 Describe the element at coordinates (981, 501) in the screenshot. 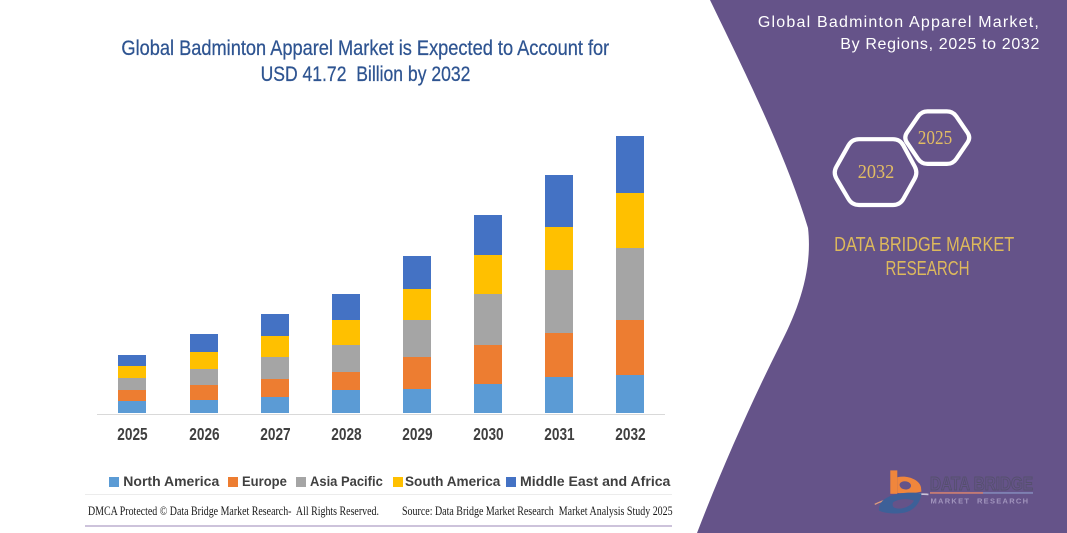

I see `svg-text: MARKET RESEARCH` at that location.